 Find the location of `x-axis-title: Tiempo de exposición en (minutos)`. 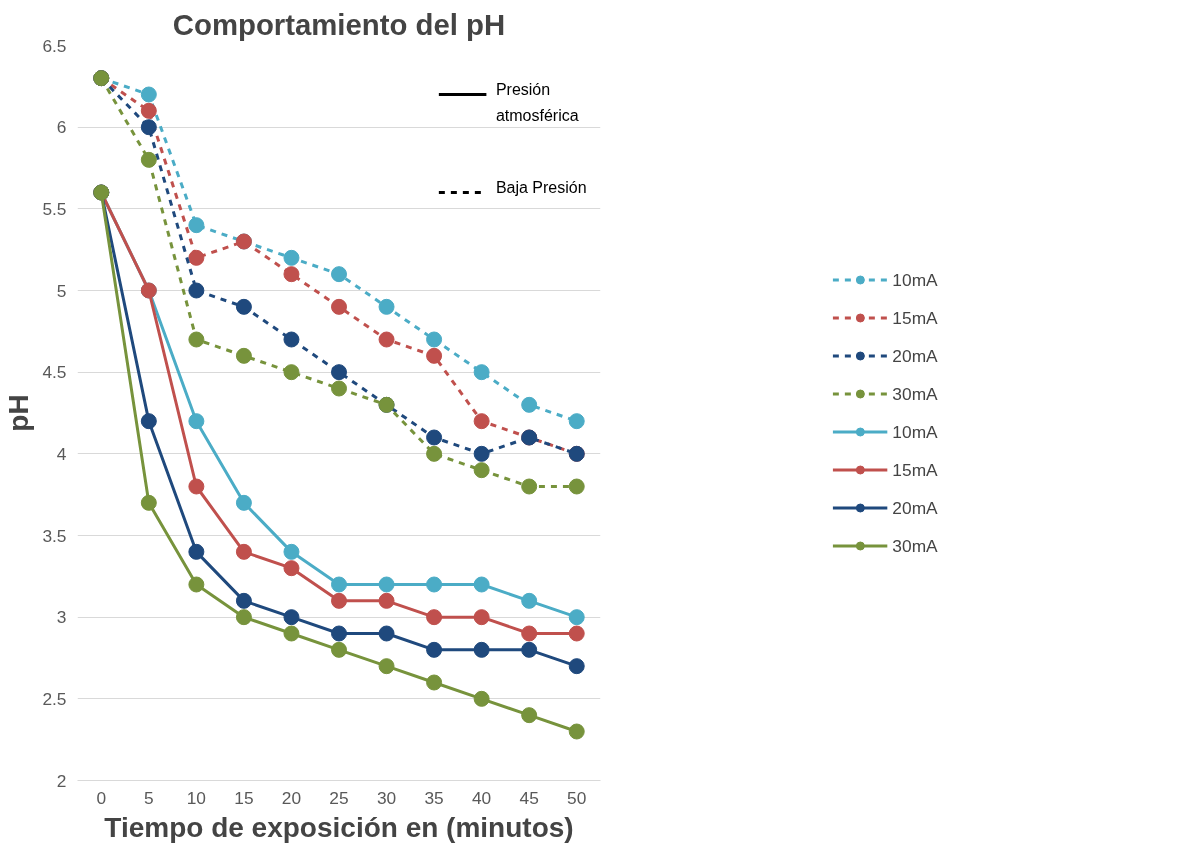

x-axis-title: Tiempo de exposición en (minutos) is located at coordinates (339, 827).